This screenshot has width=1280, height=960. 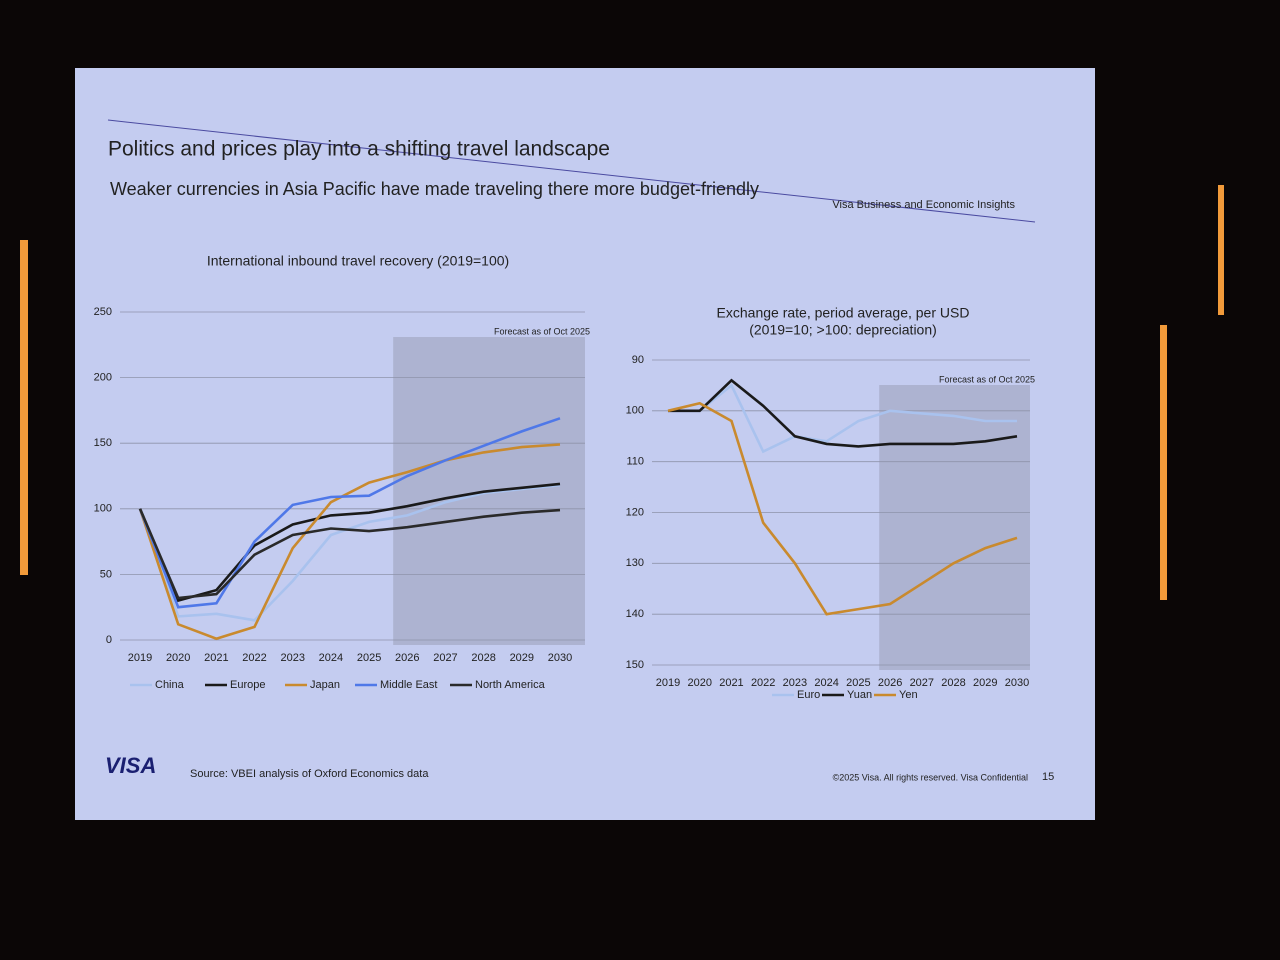 What do you see at coordinates (106, 574) in the screenshot?
I see `y-tick-label: 50` at bounding box center [106, 574].